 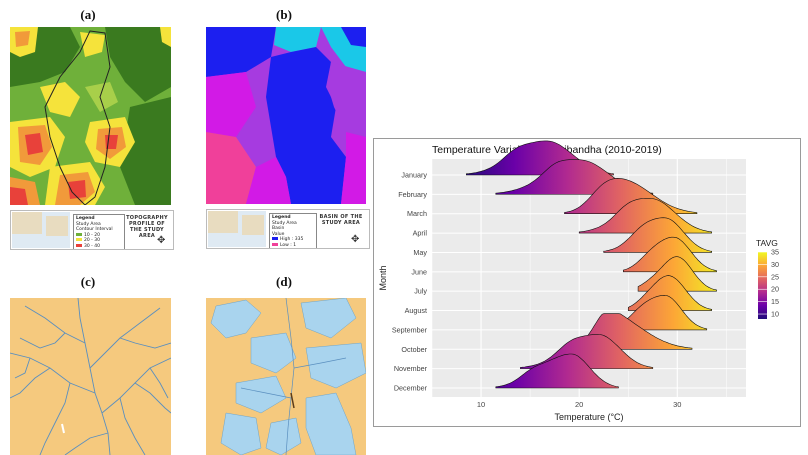 I want to click on y-tick-label: January, so click(x=414, y=175).